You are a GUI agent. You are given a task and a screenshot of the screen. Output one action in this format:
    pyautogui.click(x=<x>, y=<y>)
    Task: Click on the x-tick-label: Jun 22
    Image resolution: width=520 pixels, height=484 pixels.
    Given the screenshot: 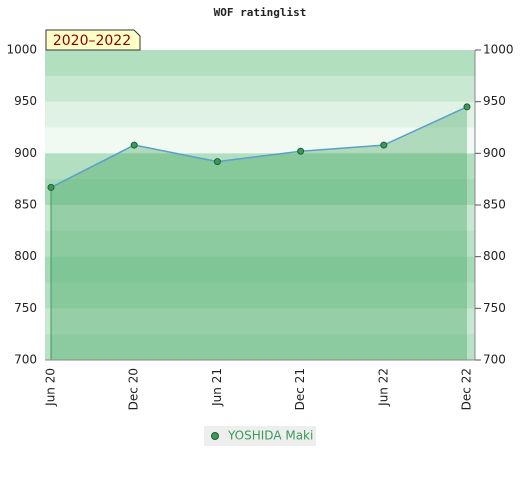 What is the action you would take?
    pyautogui.click(x=383, y=387)
    